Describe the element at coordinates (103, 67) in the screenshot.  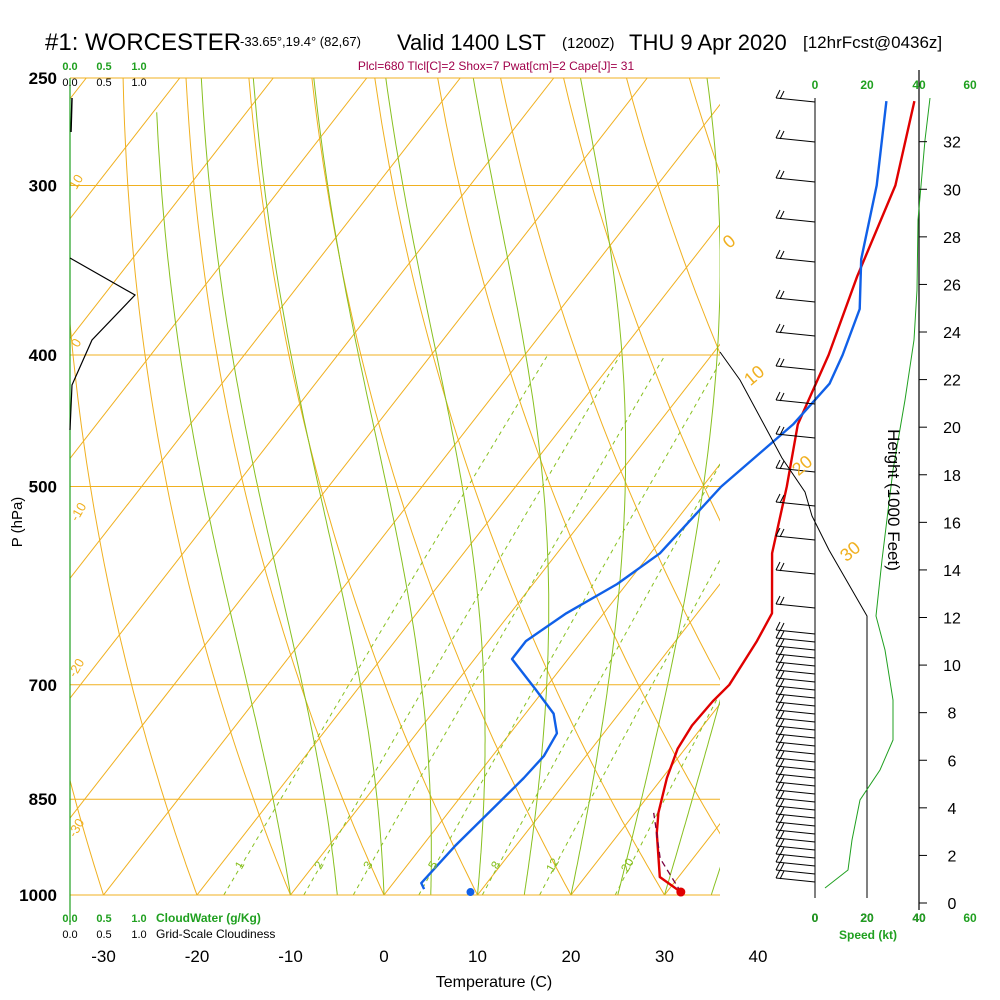
I see `cloudwater-top-tick: 0.5` at that location.